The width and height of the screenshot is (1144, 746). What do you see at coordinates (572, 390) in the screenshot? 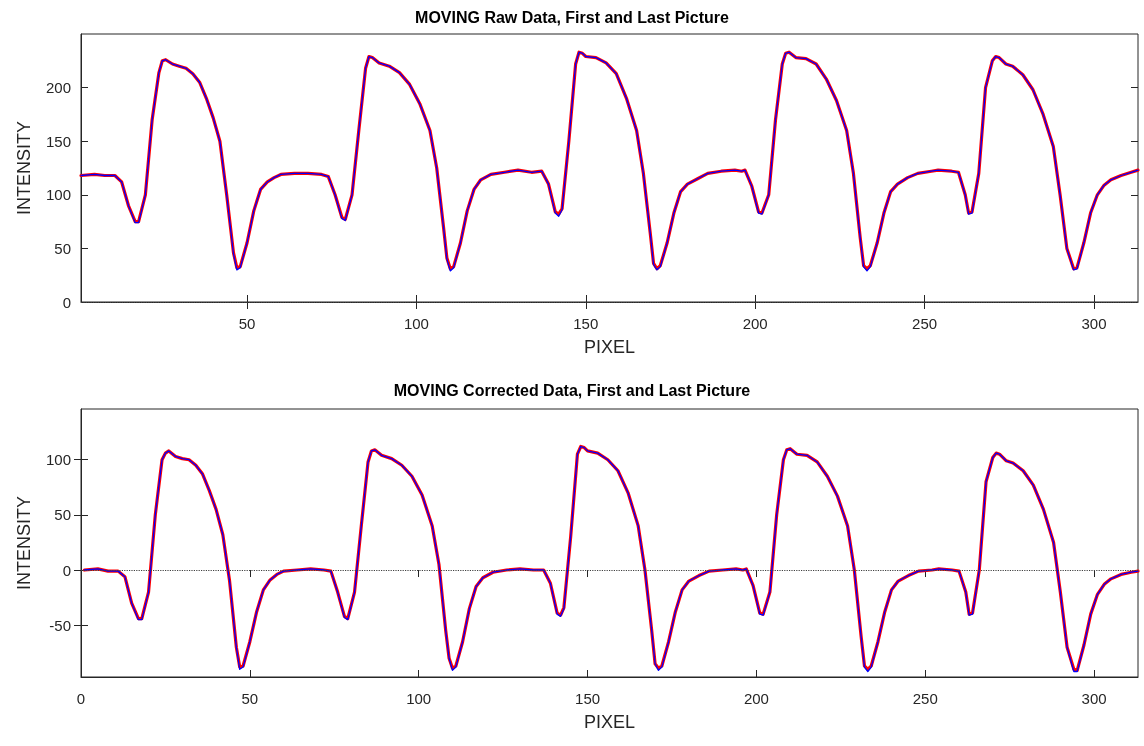
I see `chart-title: MOVING Corrected Data, First and Last Picture` at bounding box center [572, 390].